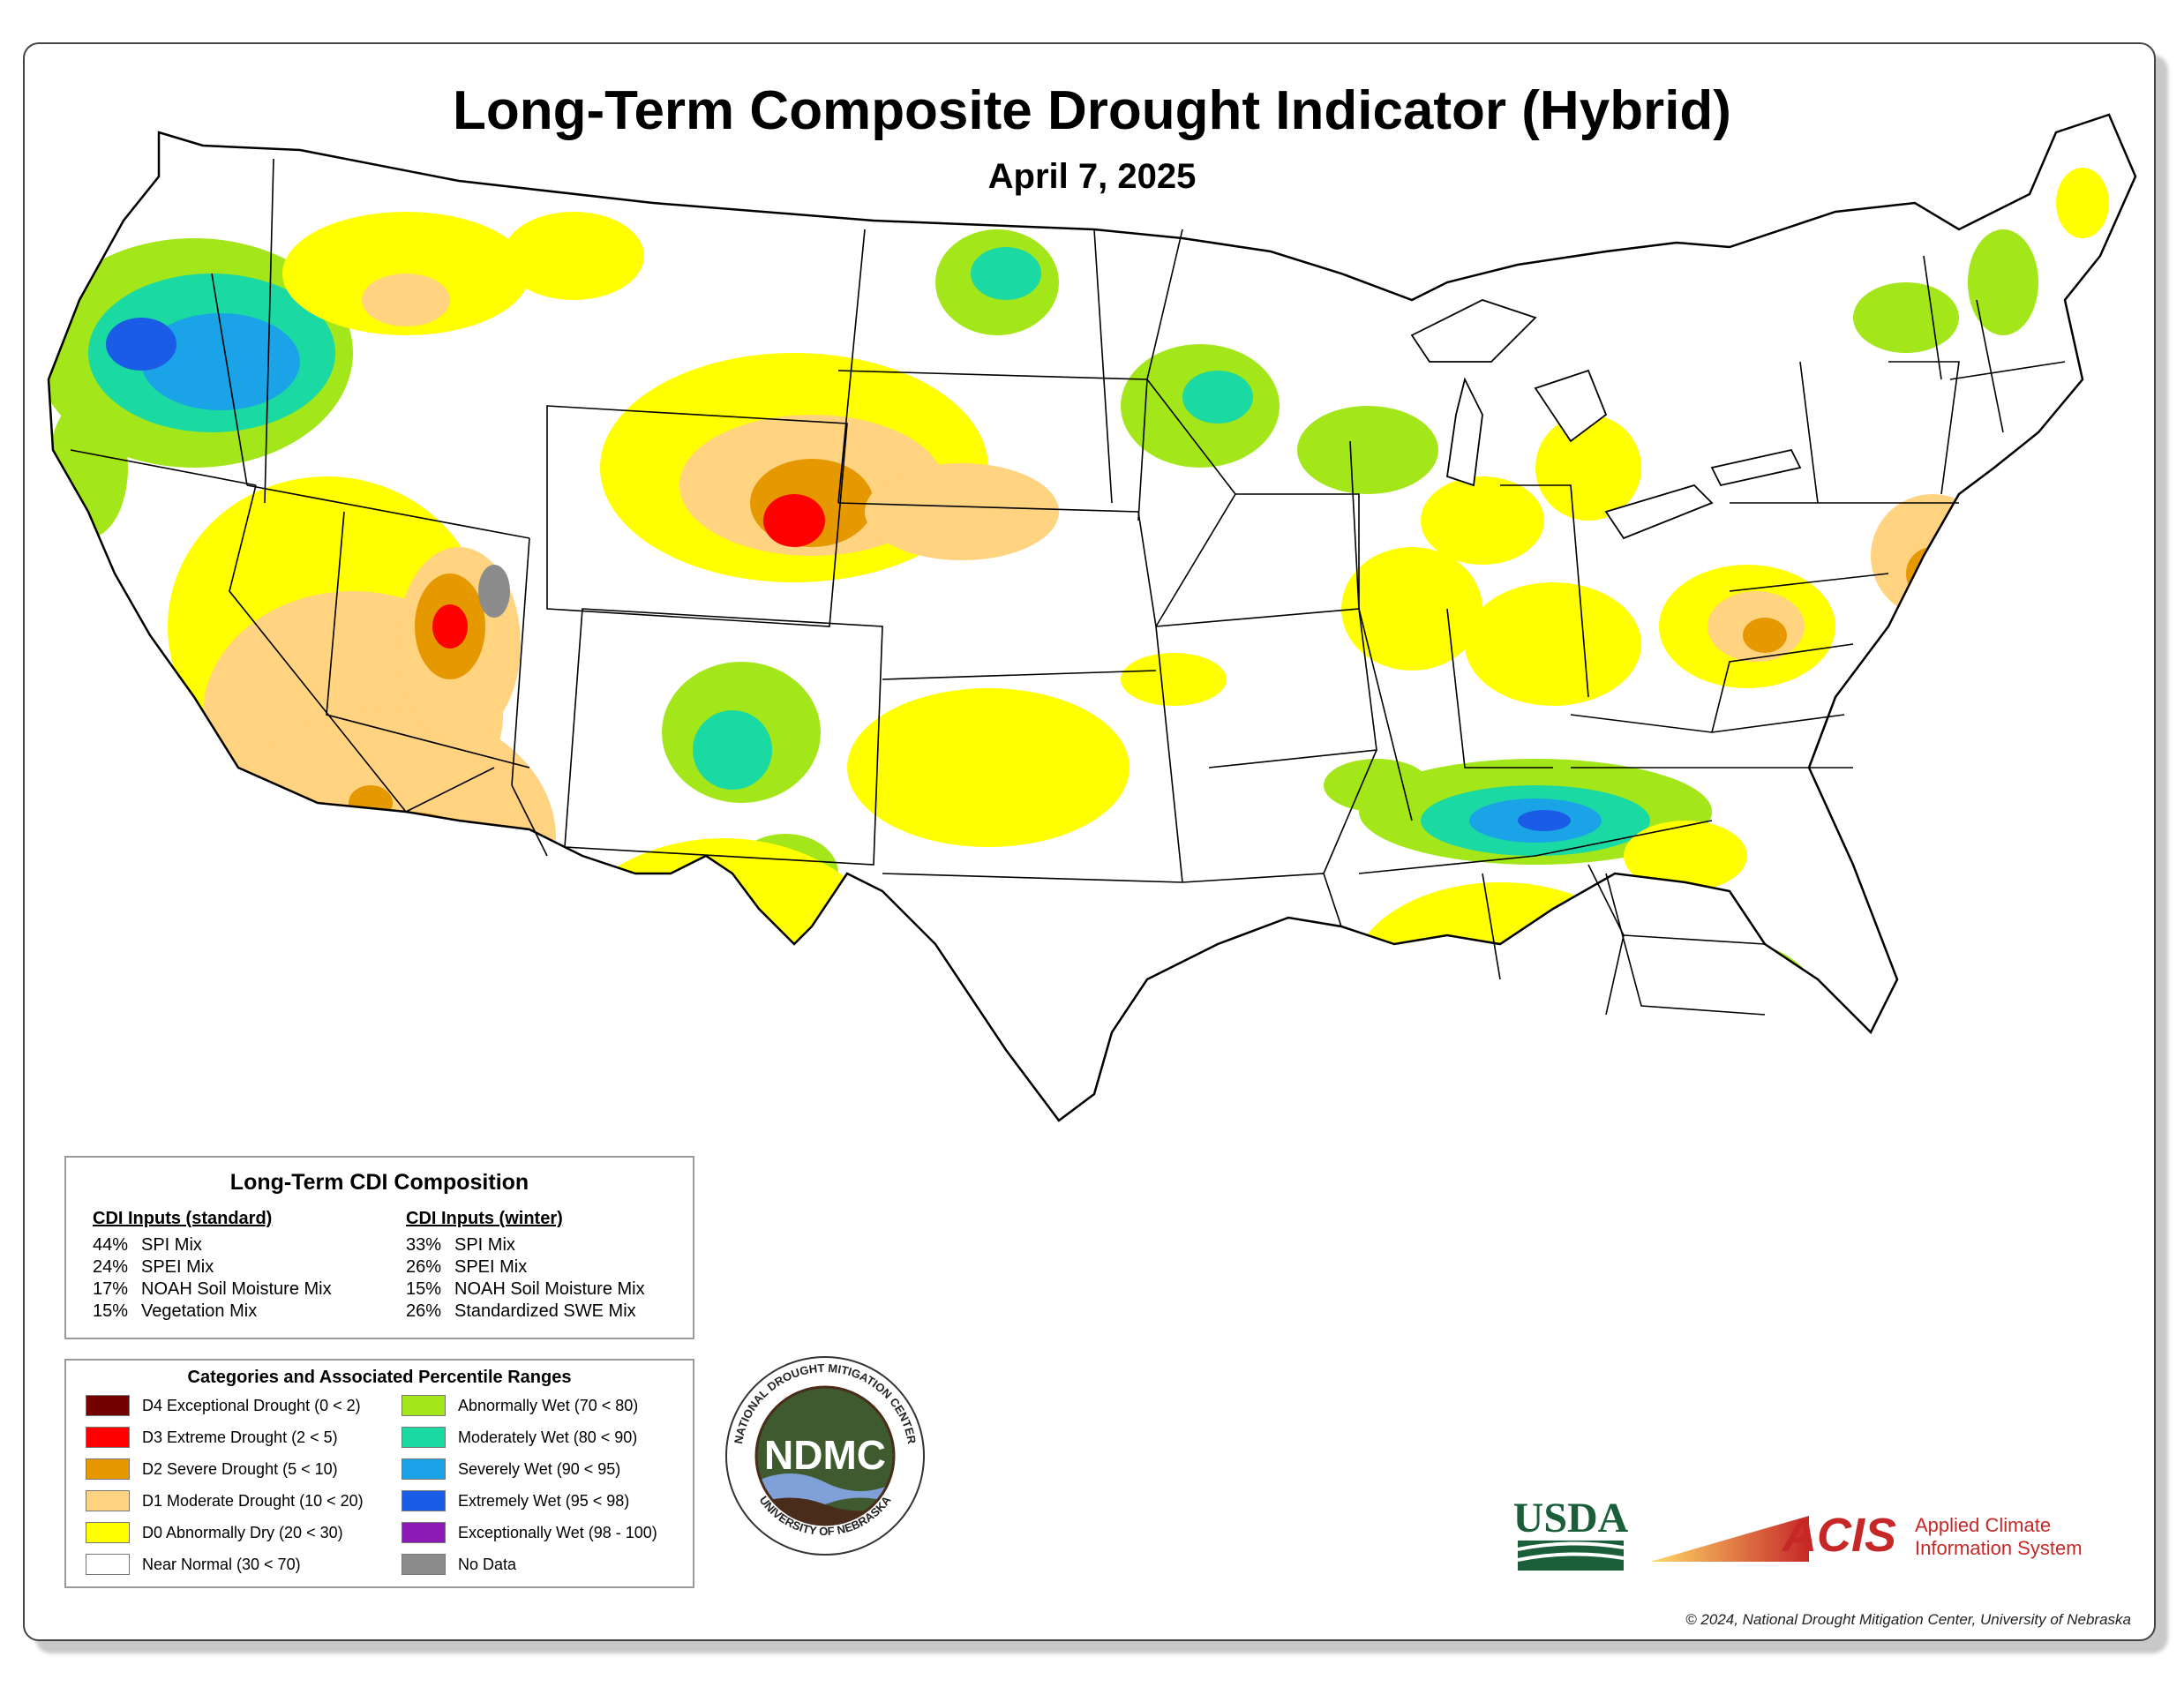  Describe the element at coordinates (467, 1267) in the screenshot. I see `winter-row: 26% SPEI Mix` at that location.